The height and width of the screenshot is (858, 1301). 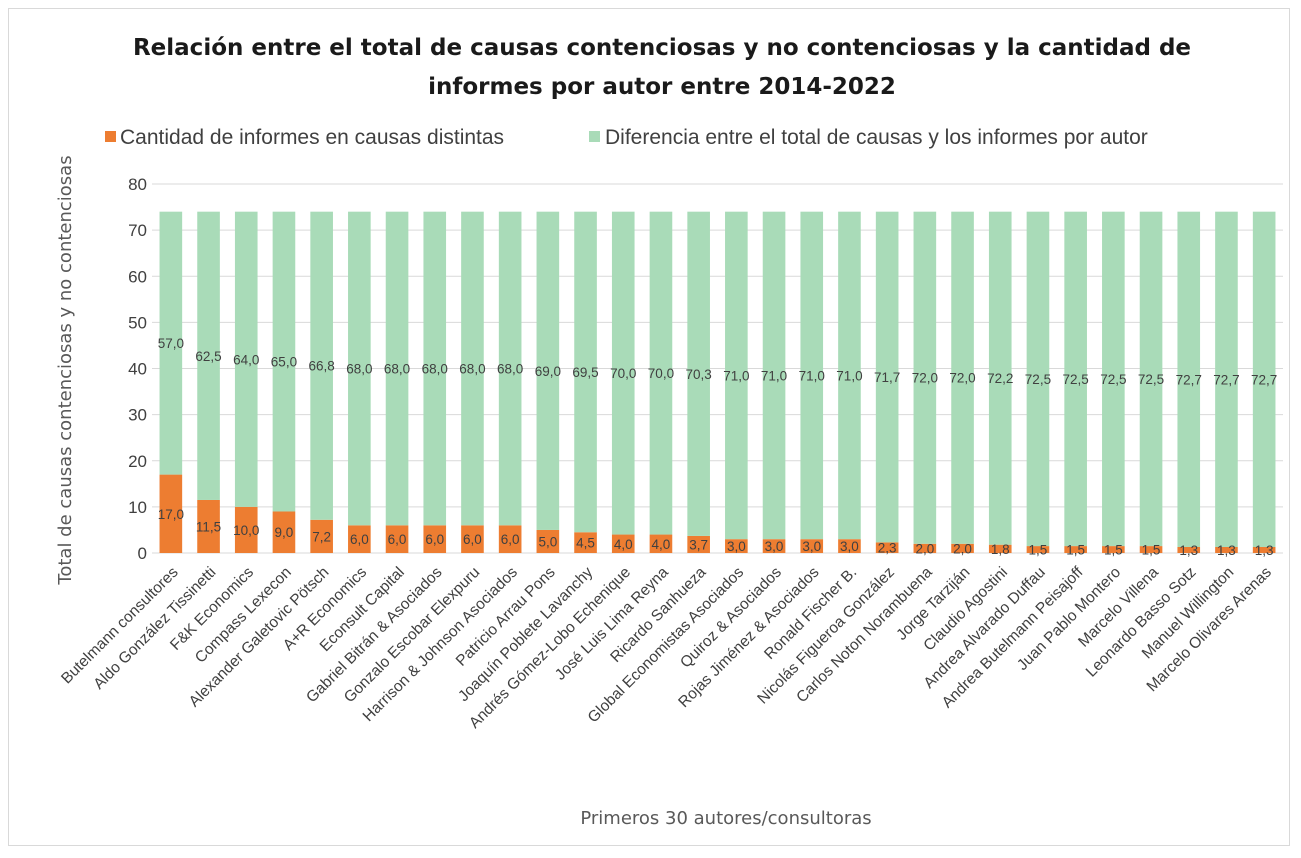 What do you see at coordinates (137, 276) in the screenshot?
I see `y-tick-label: 60` at bounding box center [137, 276].